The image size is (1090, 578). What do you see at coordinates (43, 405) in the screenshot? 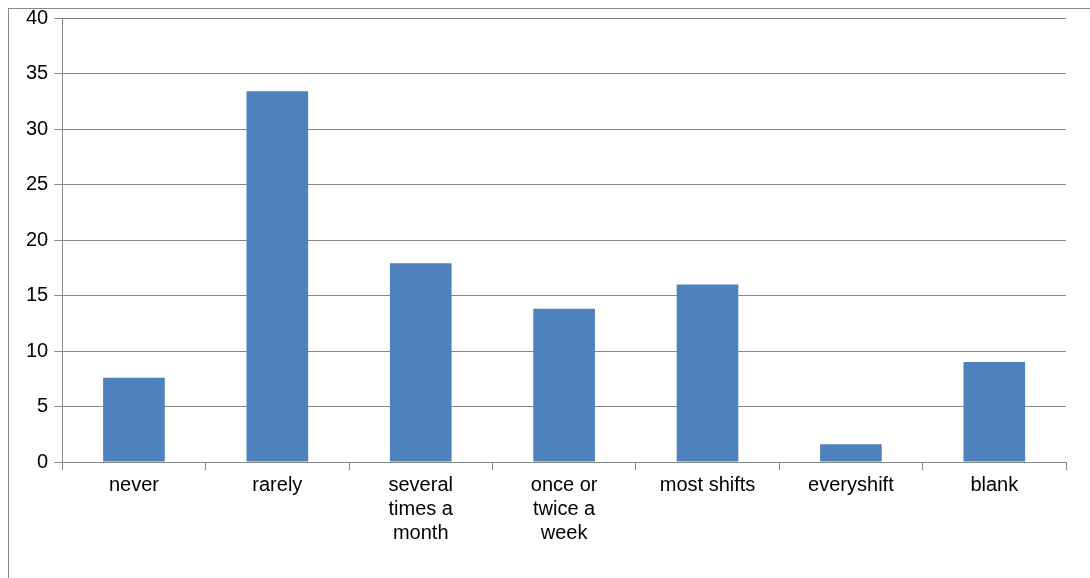
I see `y-tick-label: 5` at bounding box center [43, 405].